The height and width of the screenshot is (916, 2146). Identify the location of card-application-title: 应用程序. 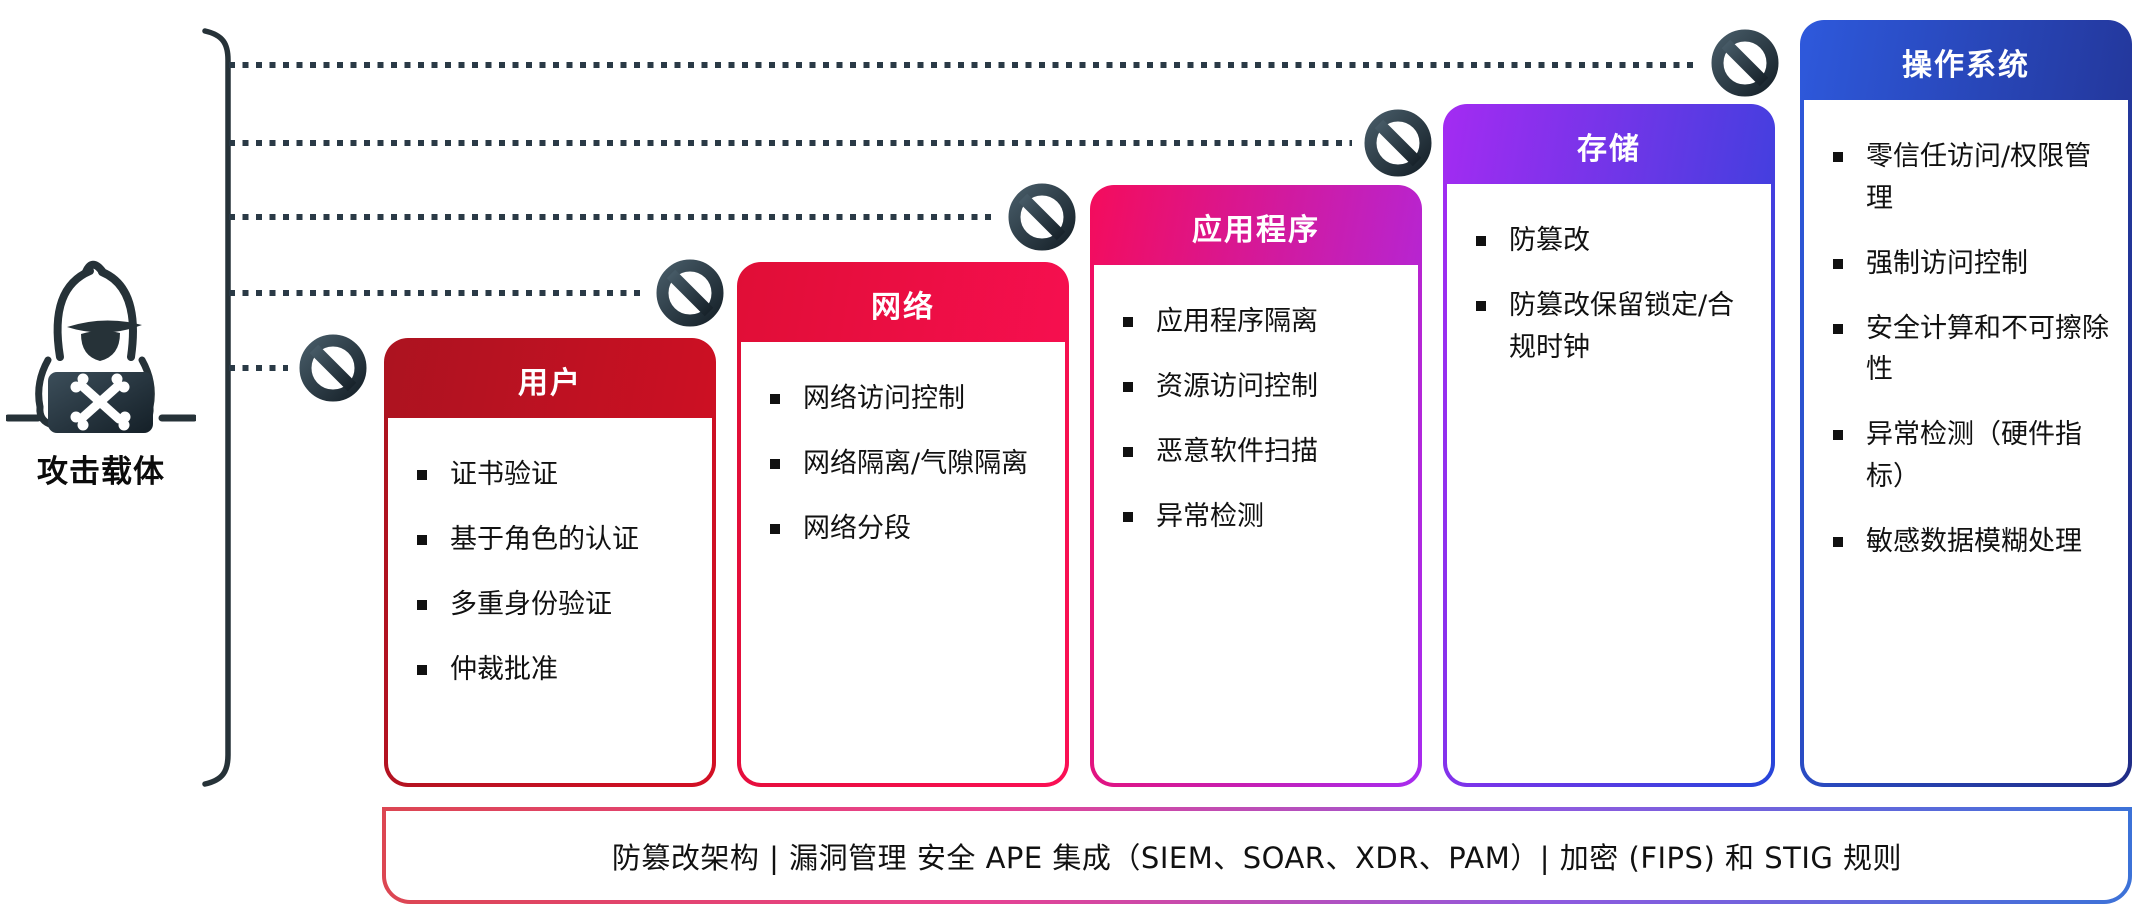
(1256, 230).